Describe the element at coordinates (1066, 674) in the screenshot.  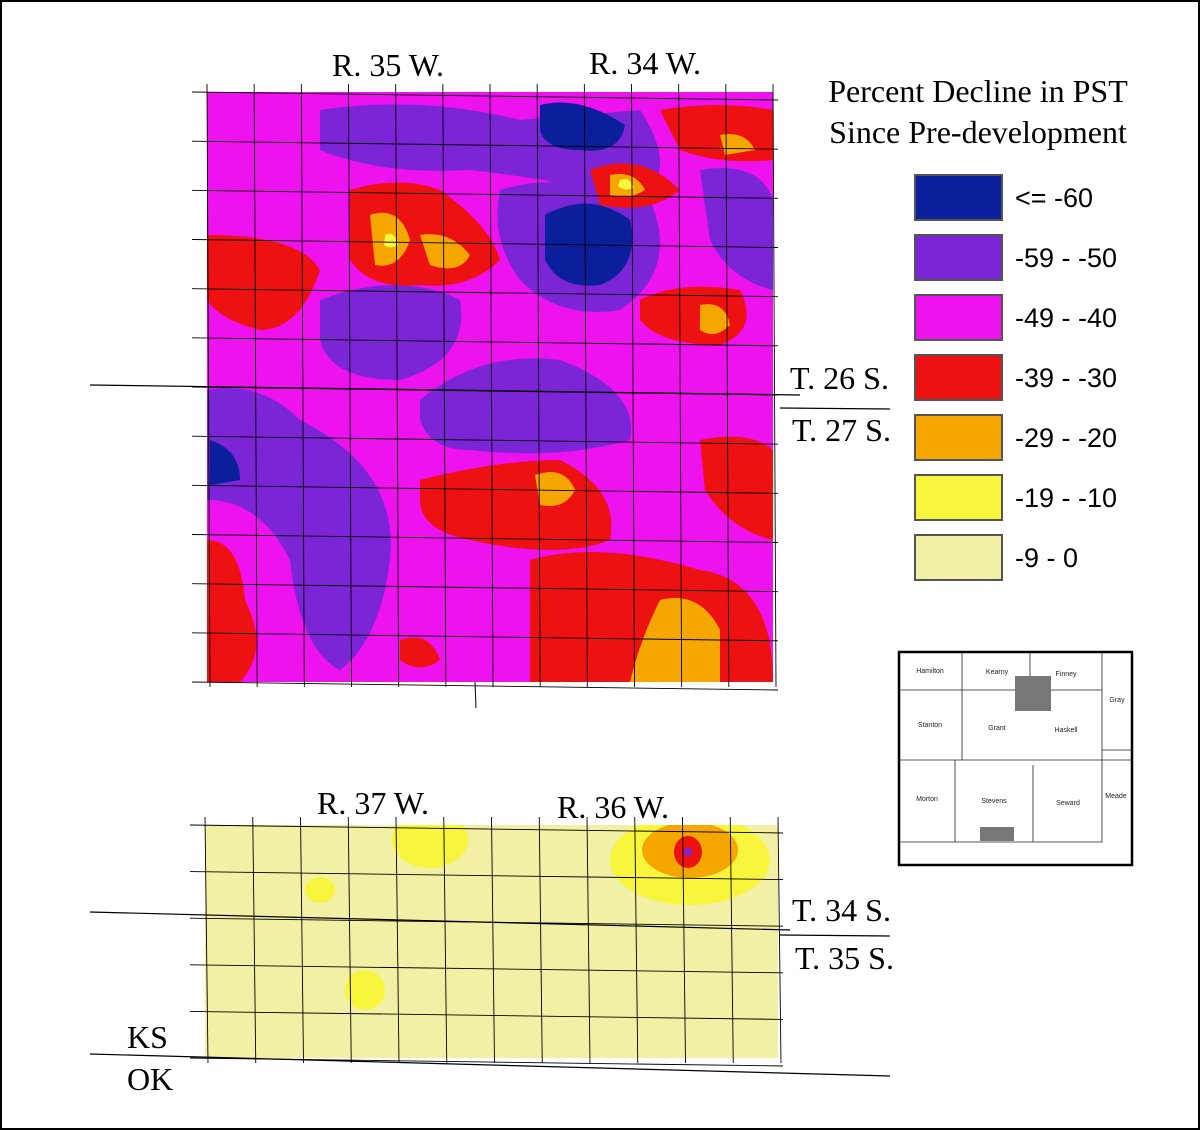
I see `county-label: Finney` at that location.